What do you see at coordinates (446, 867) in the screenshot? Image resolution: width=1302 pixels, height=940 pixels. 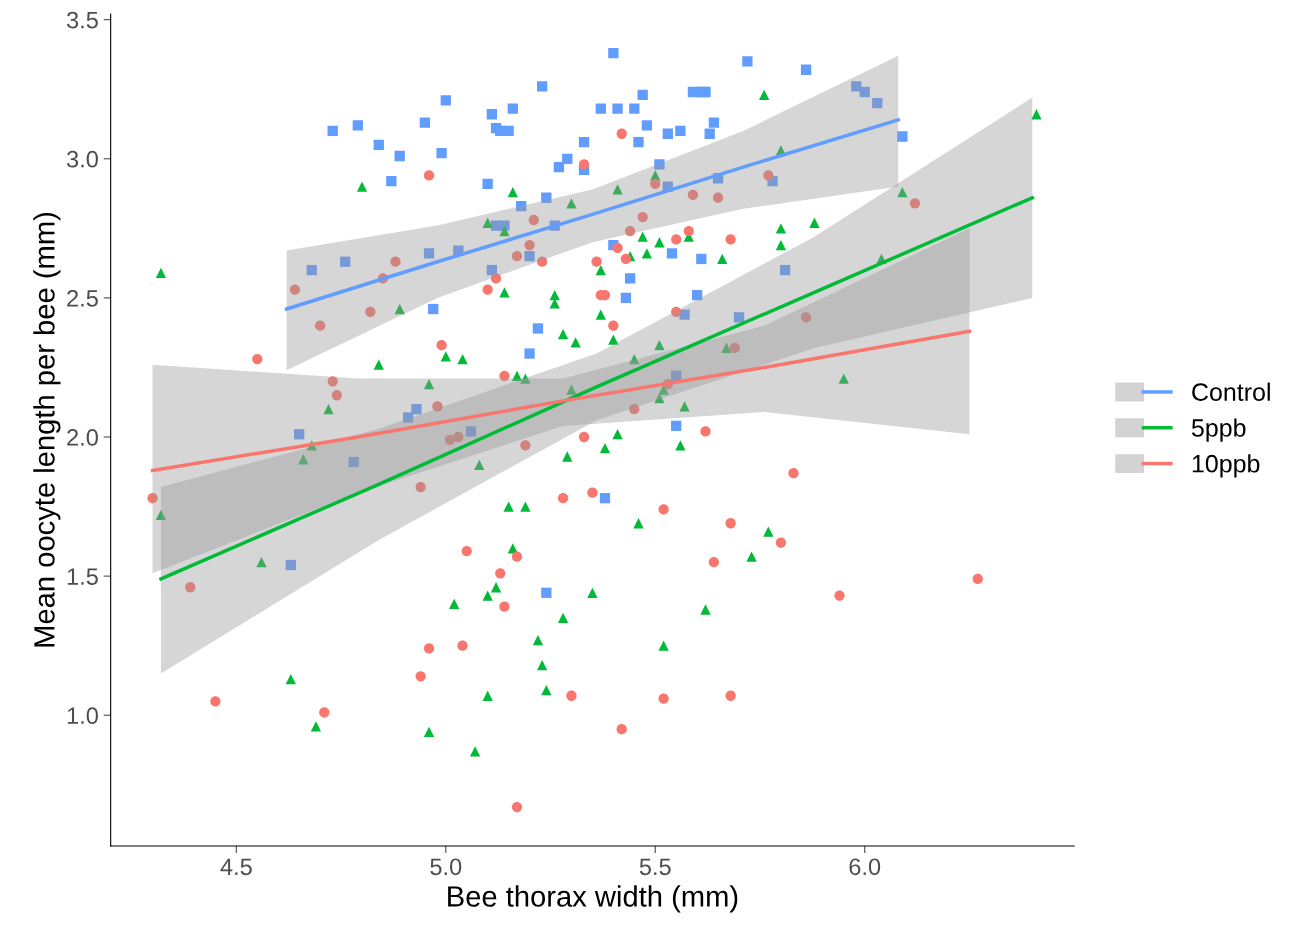 I see `x-tick-label: 5.0` at bounding box center [446, 867].